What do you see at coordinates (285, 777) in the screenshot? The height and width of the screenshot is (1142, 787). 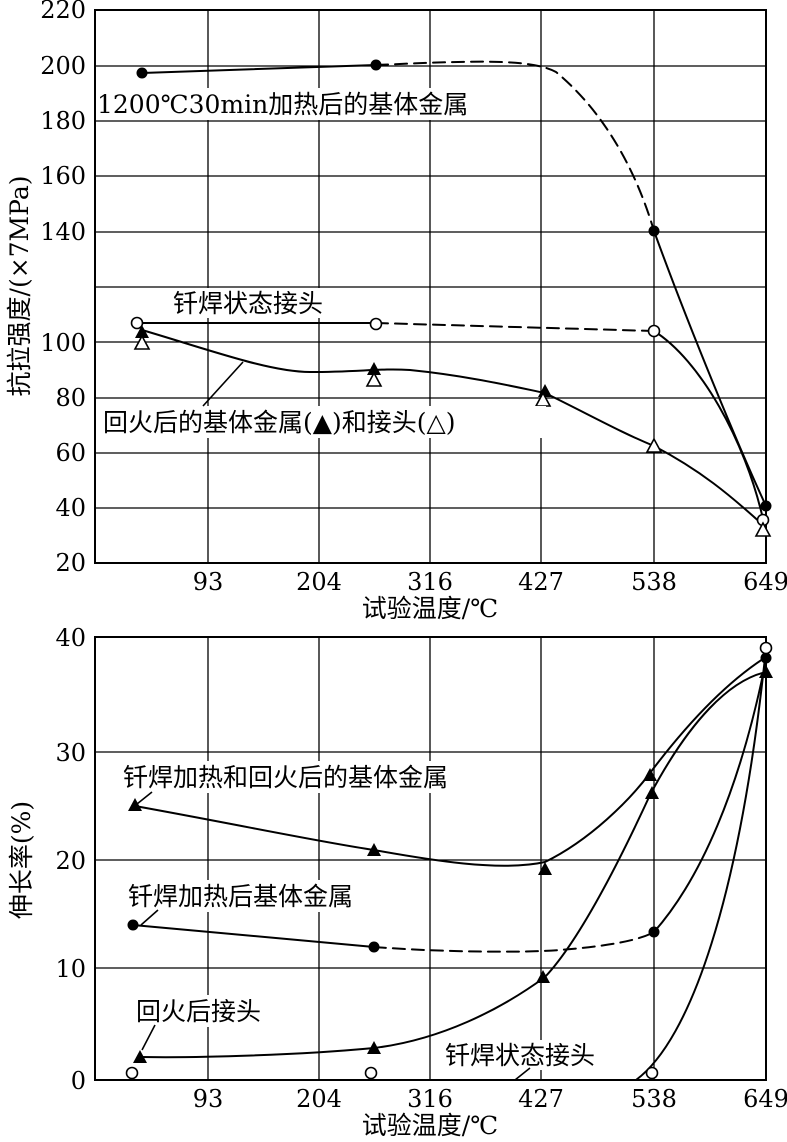 I see `annotation-brazed-heated-tempered-base-metal: 钎焊加热和回火后的基体金属` at bounding box center [285, 777].